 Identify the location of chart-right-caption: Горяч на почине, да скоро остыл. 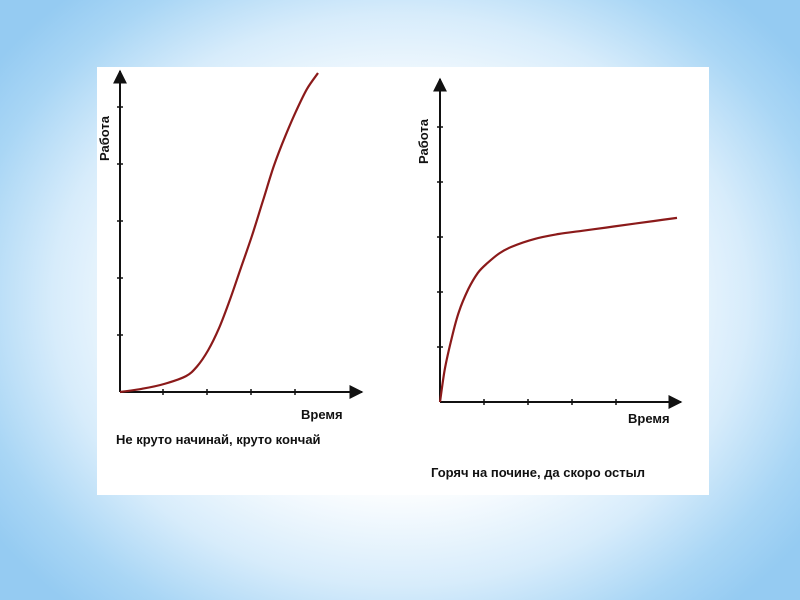
(538, 472).